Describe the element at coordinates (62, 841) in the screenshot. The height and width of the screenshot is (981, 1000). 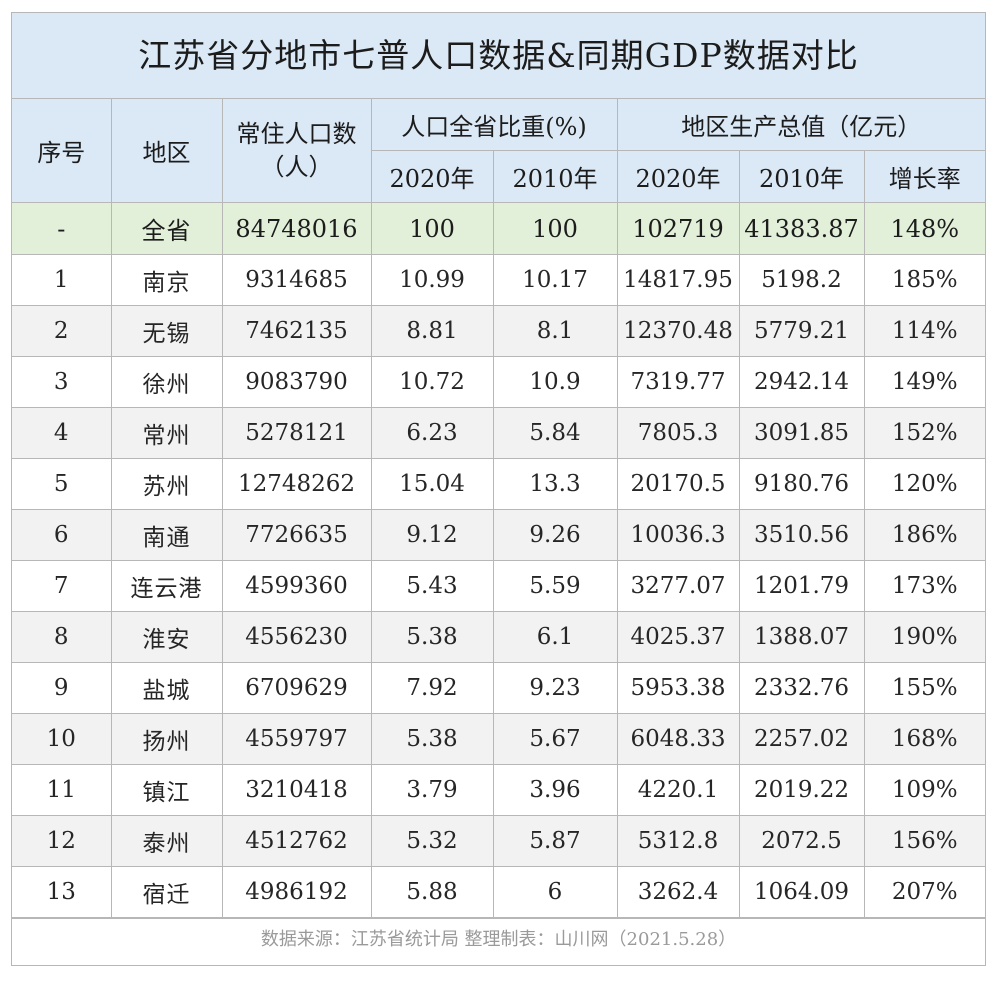
I see `row-seq: 12` at that location.